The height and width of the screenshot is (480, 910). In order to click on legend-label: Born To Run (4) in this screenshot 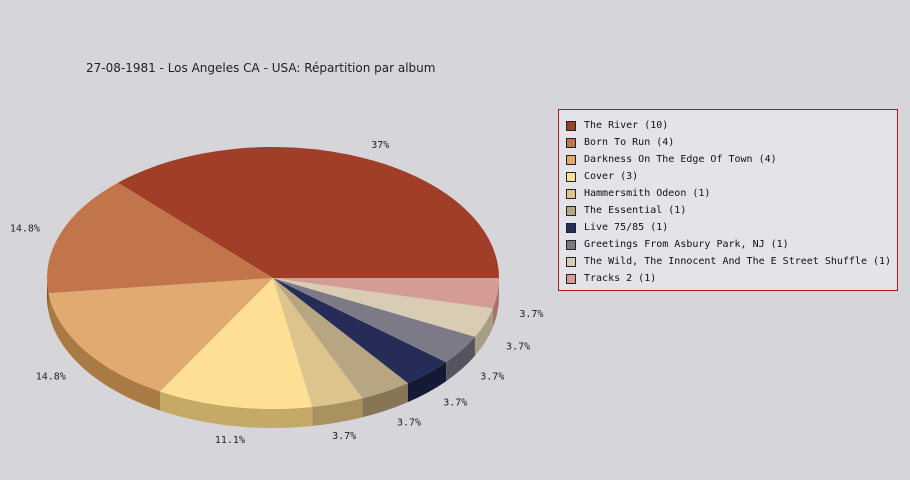, I will do `click(629, 142)`.